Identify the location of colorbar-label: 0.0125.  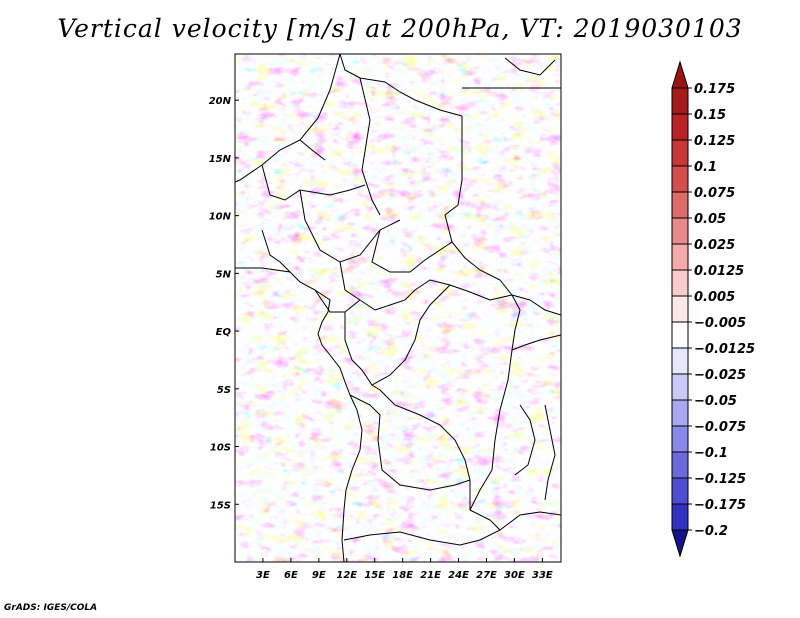
(719, 271).